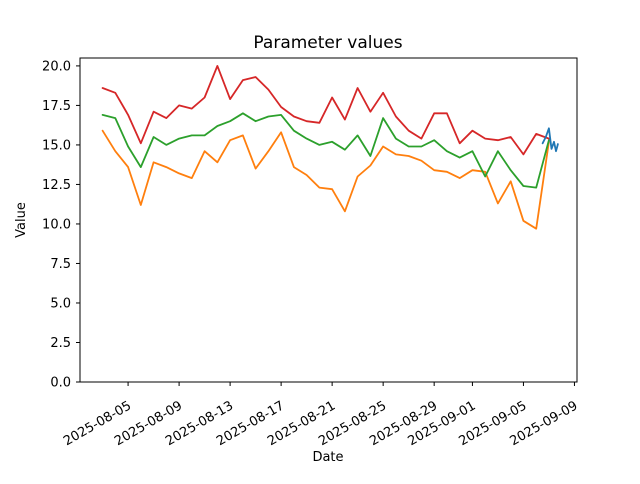  Describe the element at coordinates (325, 110) in the screenshot. I see `series-line-red` at that location.